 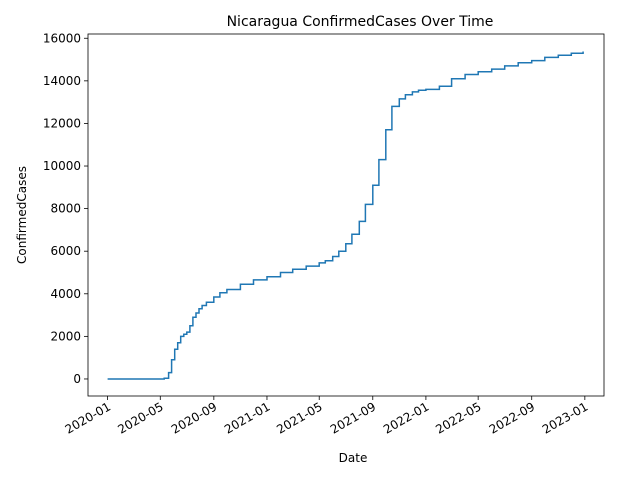 I want to click on chart-title: Nicaragua ConfirmedCases Over Time, so click(x=360, y=22).